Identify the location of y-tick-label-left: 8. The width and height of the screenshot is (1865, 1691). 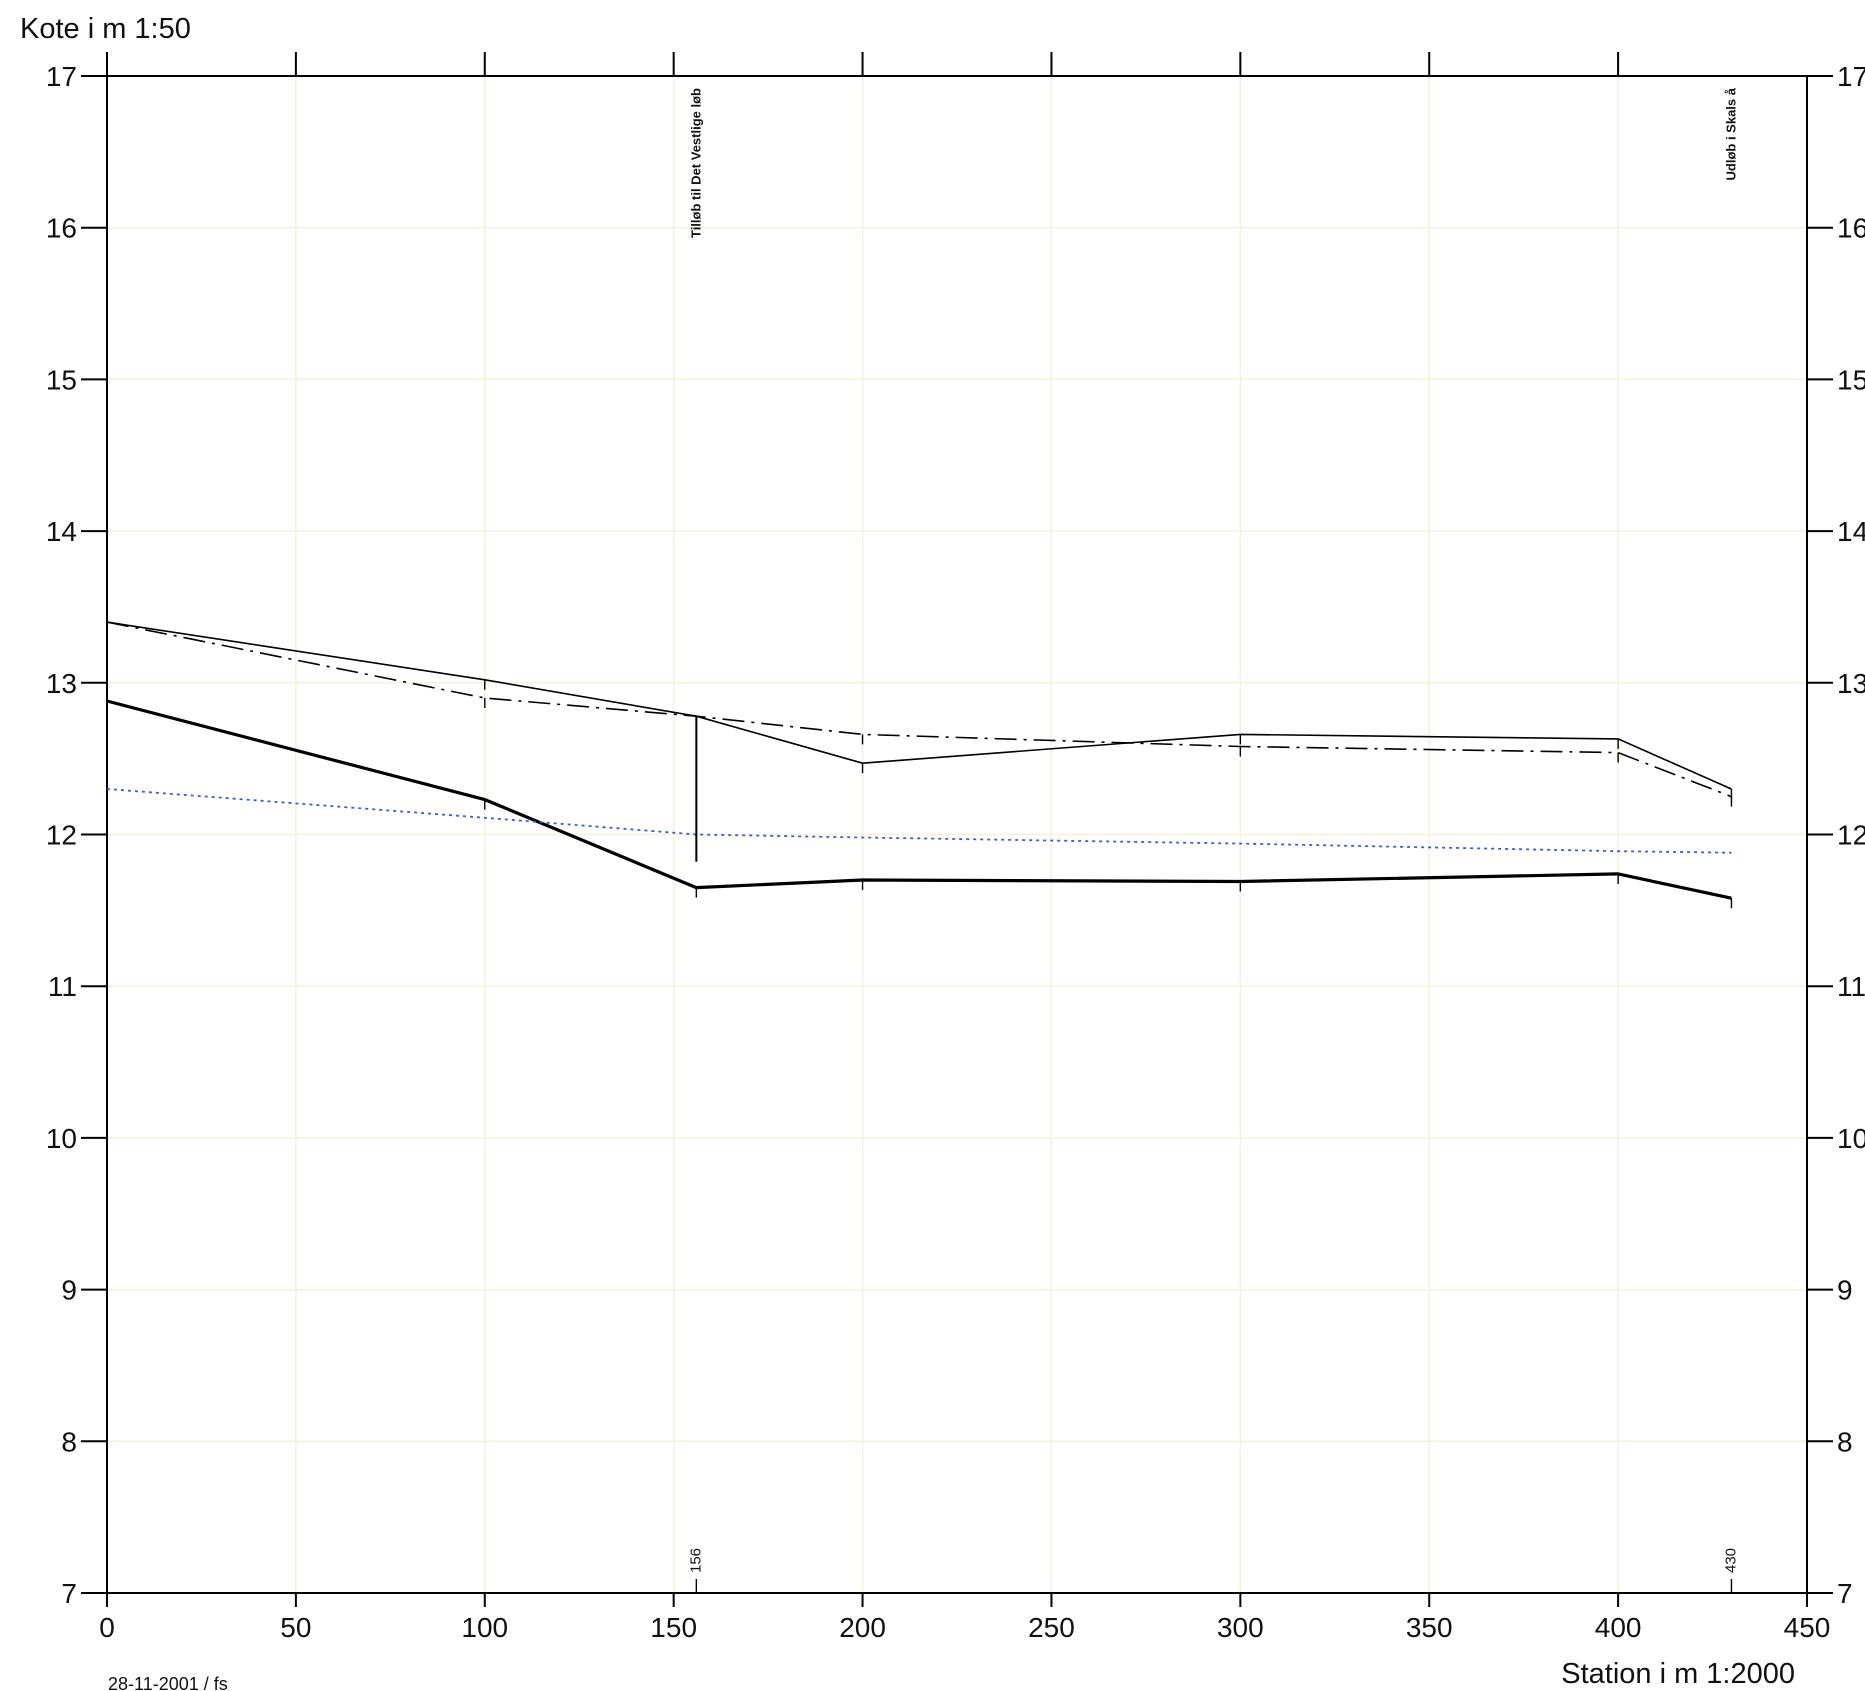
(69, 1441).